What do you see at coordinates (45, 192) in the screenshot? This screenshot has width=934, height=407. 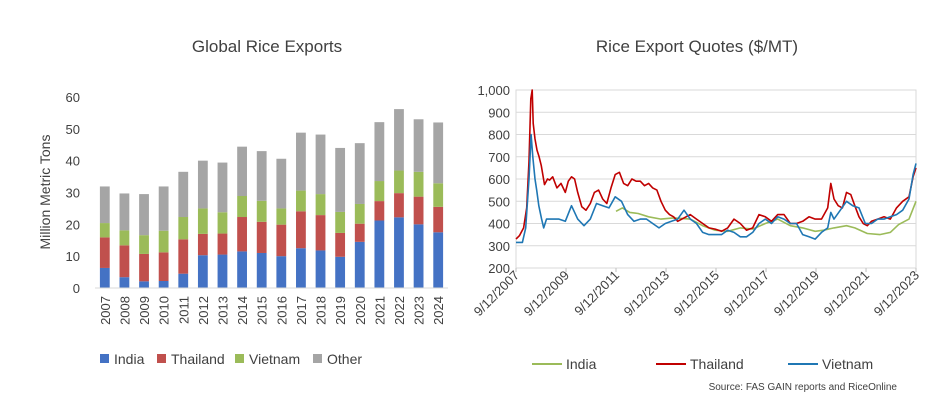 I see `left-y-axis-label: Million Metric Tons` at bounding box center [45, 192].